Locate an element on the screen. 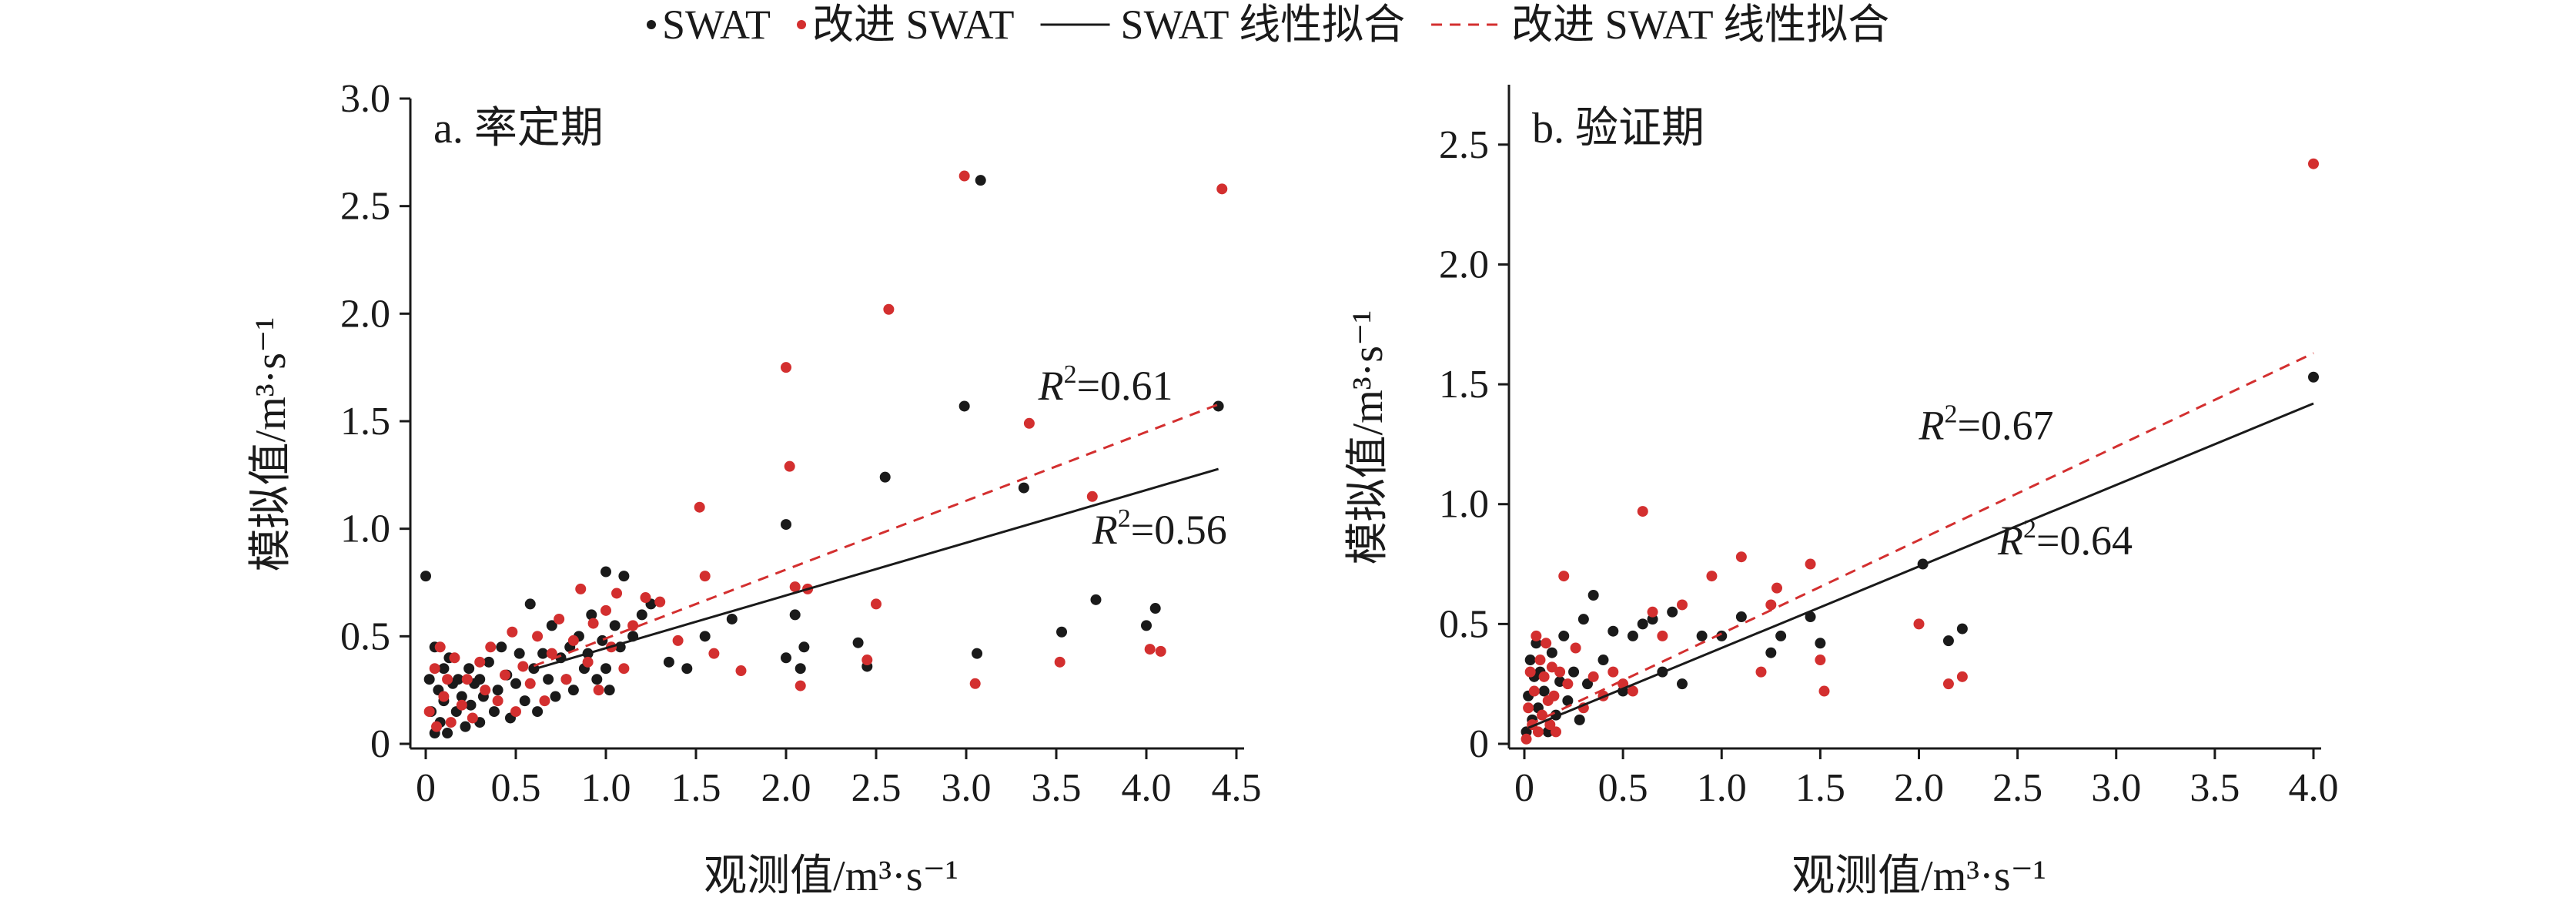 The width and height of the screenshot is (2576, 904). x-tick-label: 2.0 is located at coordinates (786, 788).